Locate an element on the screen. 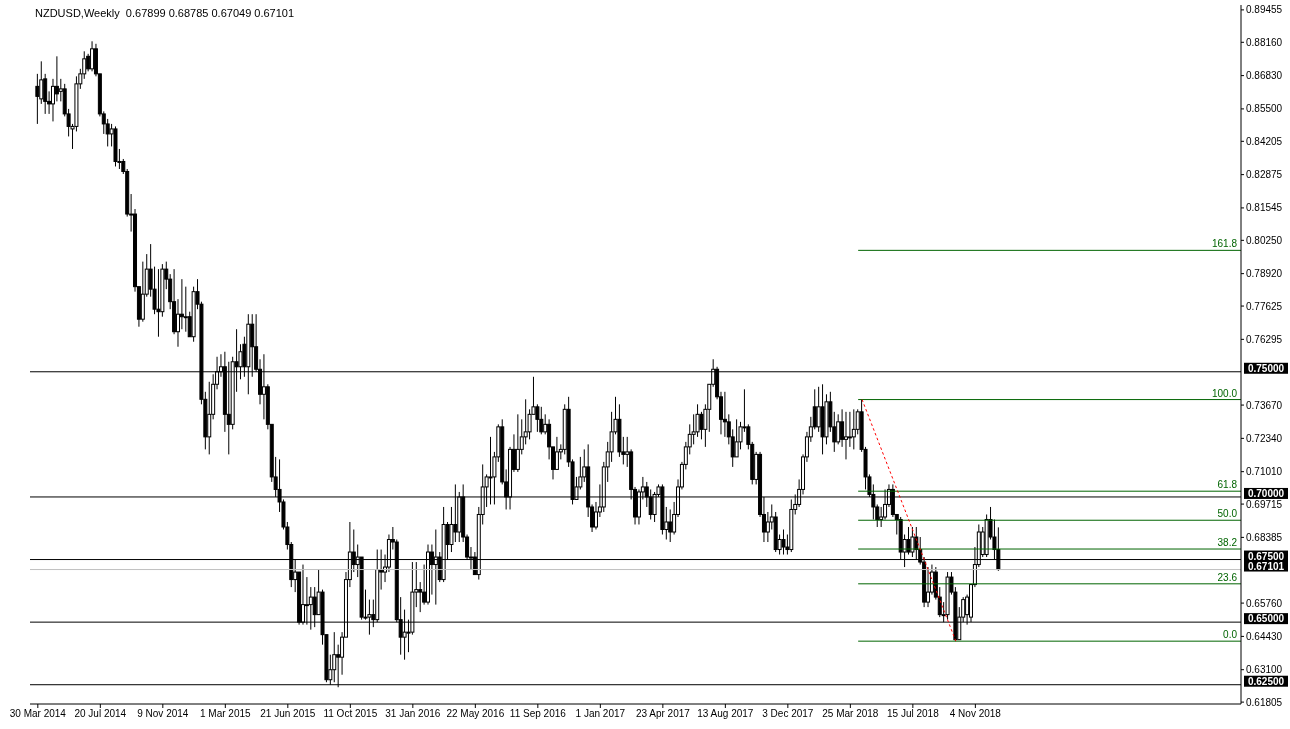 The width and height of the screenshot is (1290, 729). y-tick-label: 0.73670 is located at coordinates (1264, 405).